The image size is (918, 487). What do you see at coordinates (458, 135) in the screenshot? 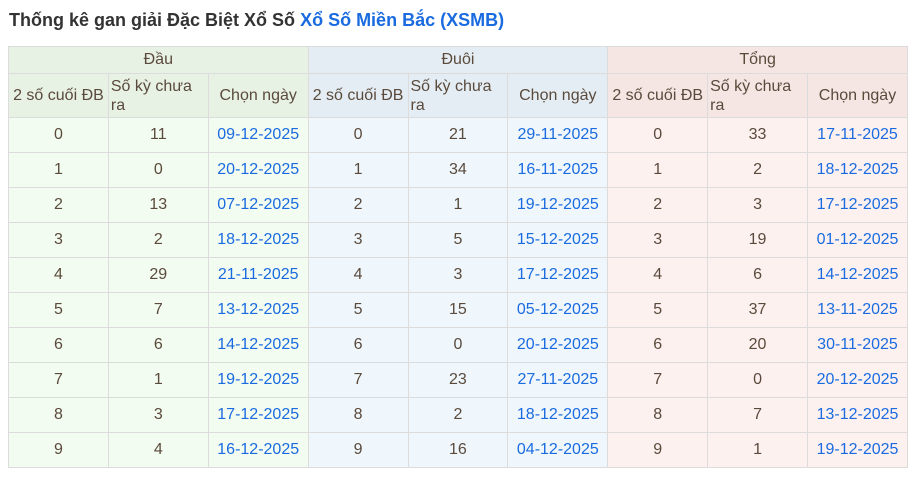
I see `draws-missing-cell: 21` at bounding box center [458, 135].